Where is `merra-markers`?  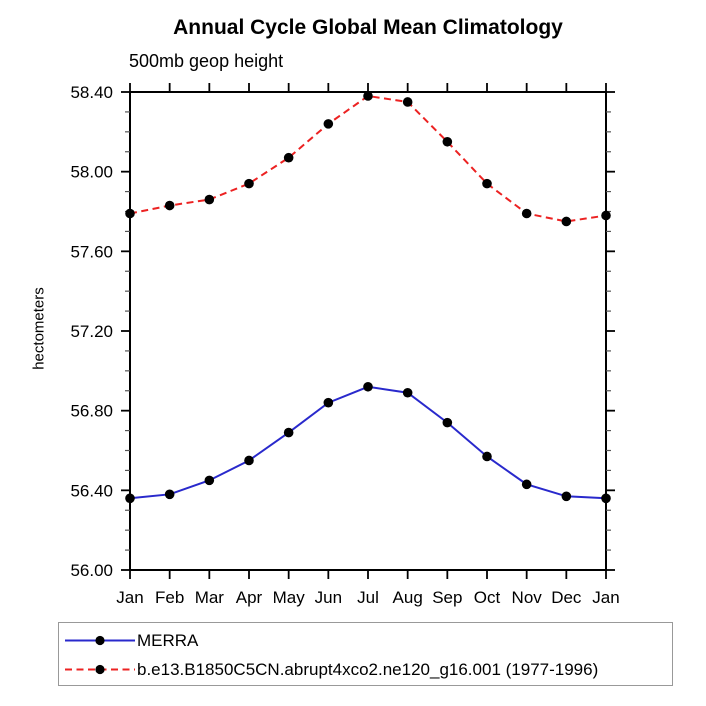
merra-markers is located at coordinates (368, 442).